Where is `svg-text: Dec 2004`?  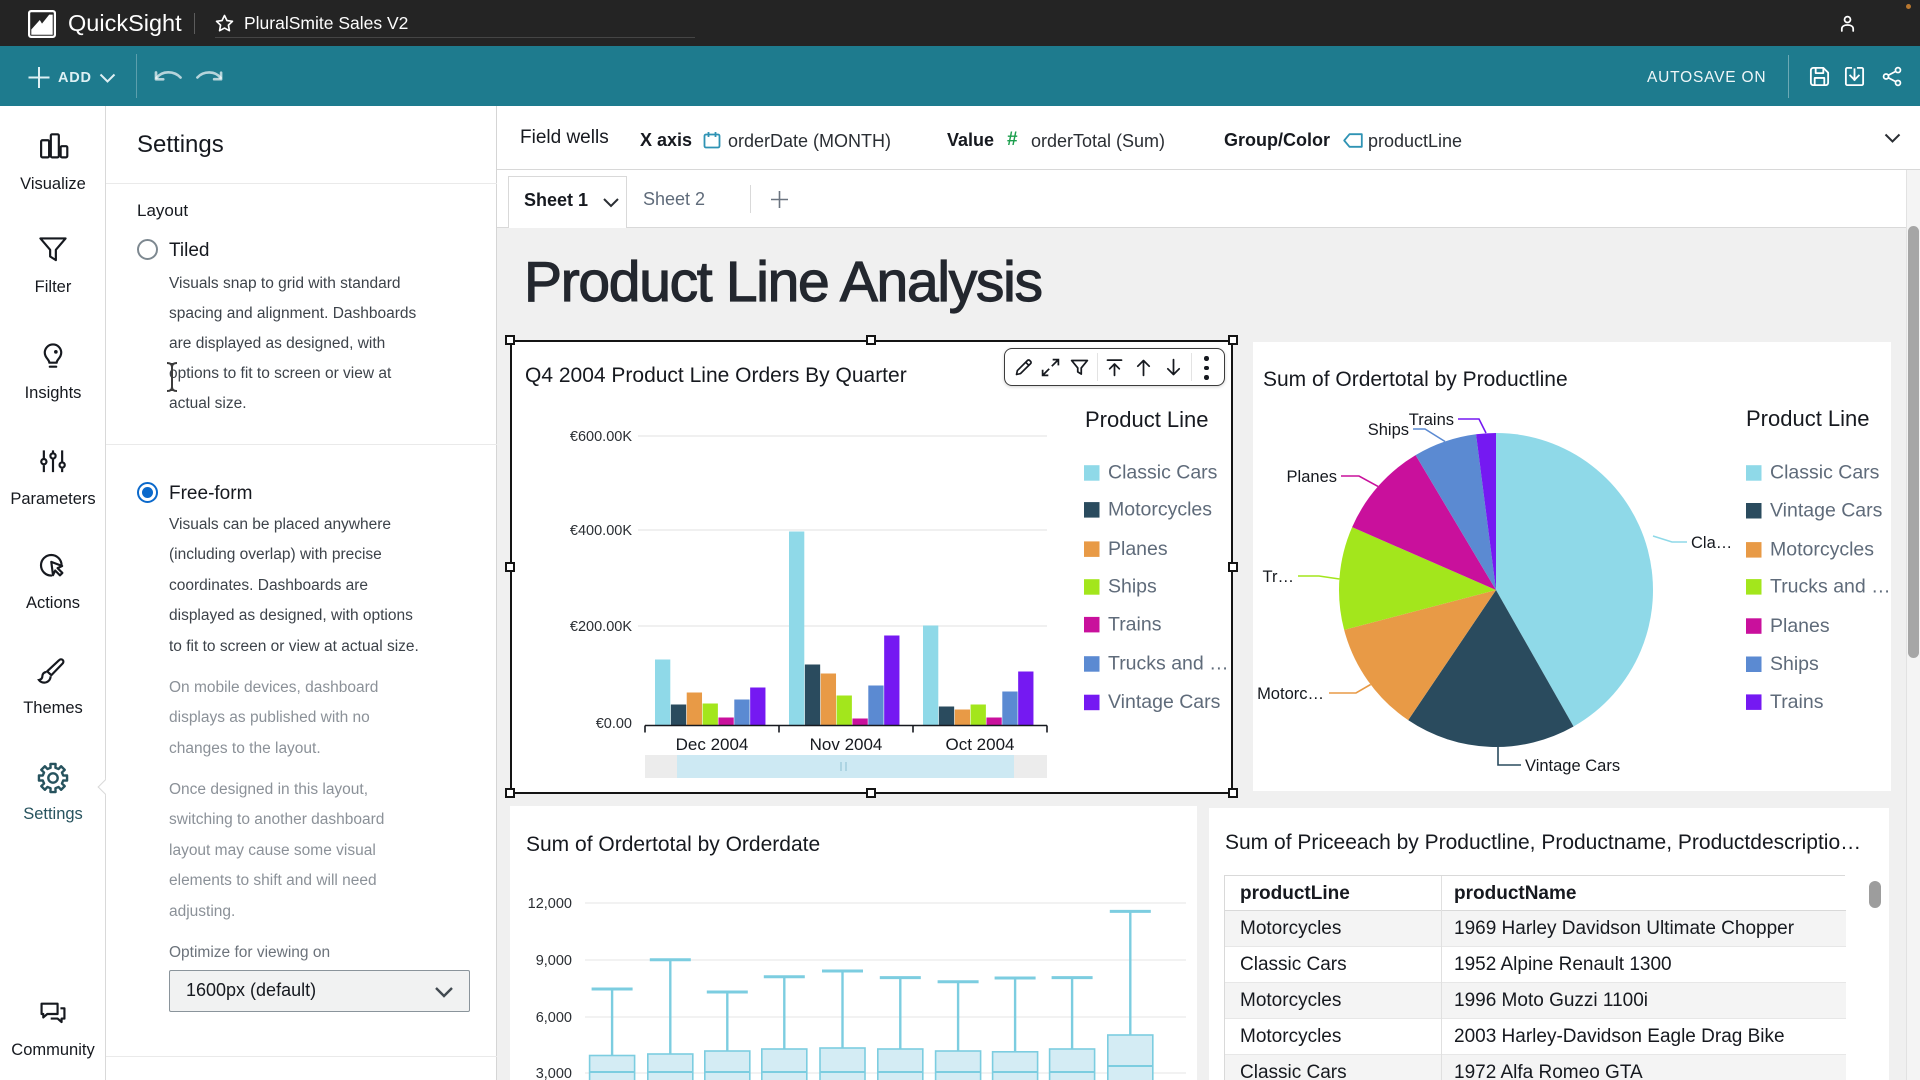 svg-text: Dec 2004 is located at coordinates (712, 744).